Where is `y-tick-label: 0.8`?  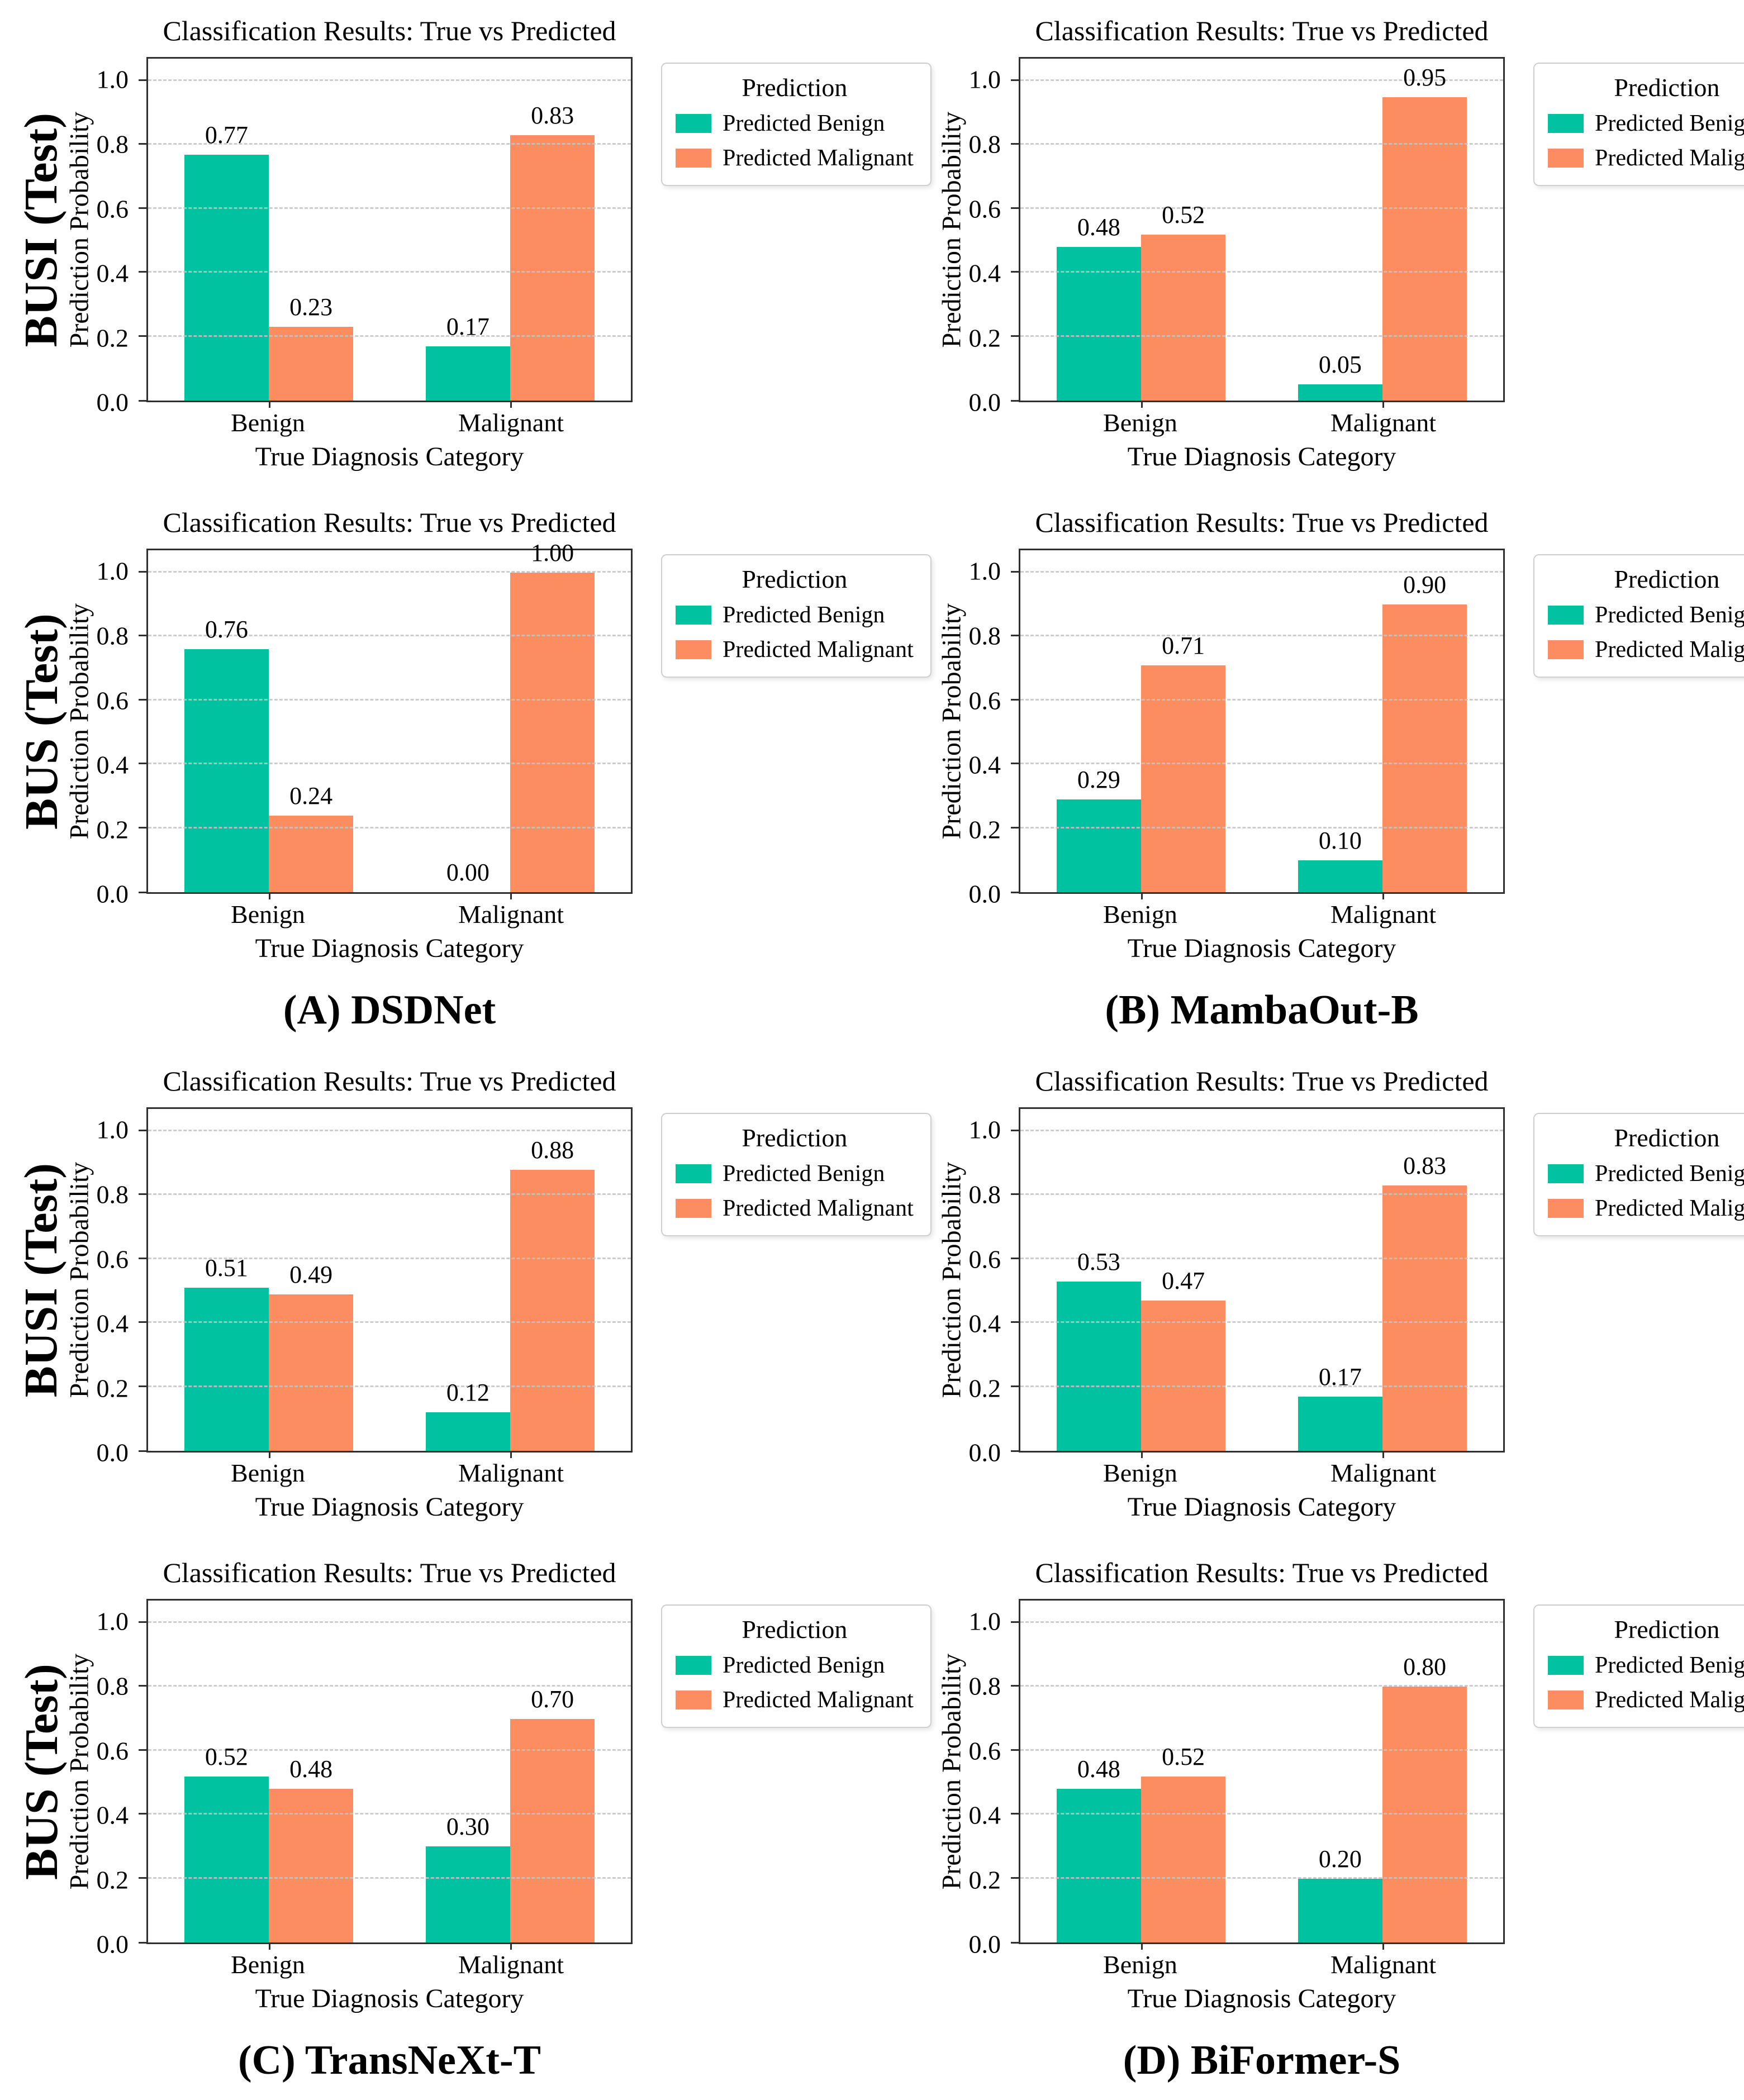
y-tick-label: 0.8 is located at coordinates (112, 144).